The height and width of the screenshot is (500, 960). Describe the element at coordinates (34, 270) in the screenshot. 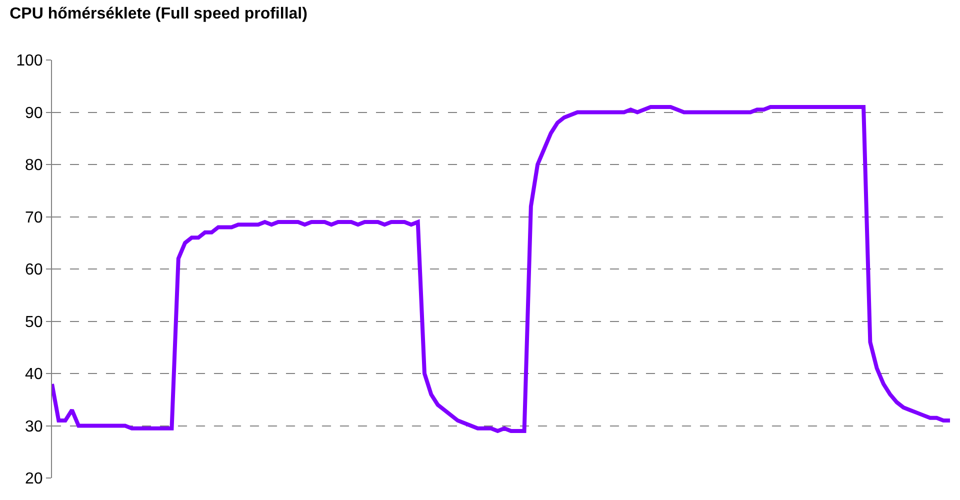

I see `y-tick-label: 60` at that location.